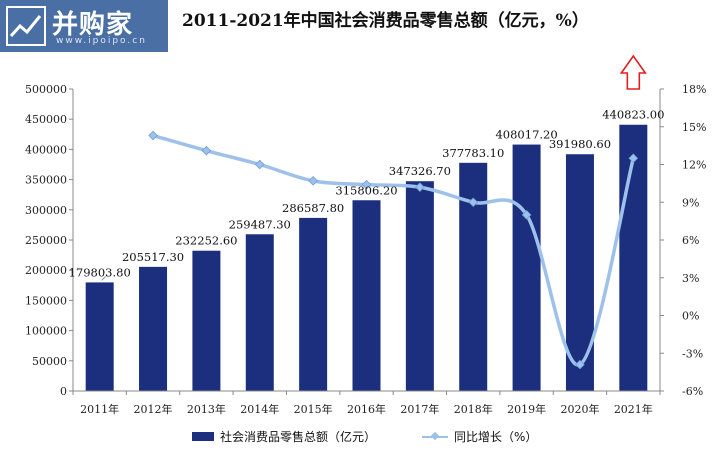 This screenshot has width=721, height=459. What do you see at coordinates (313, 208) in the screenshot?
I see `bar-value-label: 286587.80` at bounding box center [313, 208].